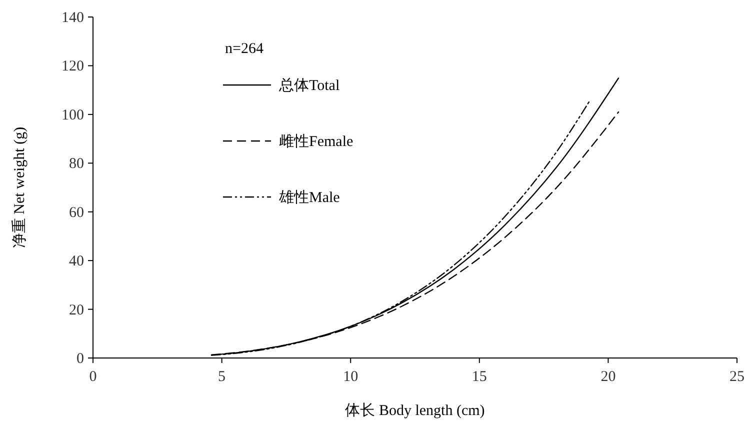  I want to click on y-tick-label: 20, so click(76, 310).